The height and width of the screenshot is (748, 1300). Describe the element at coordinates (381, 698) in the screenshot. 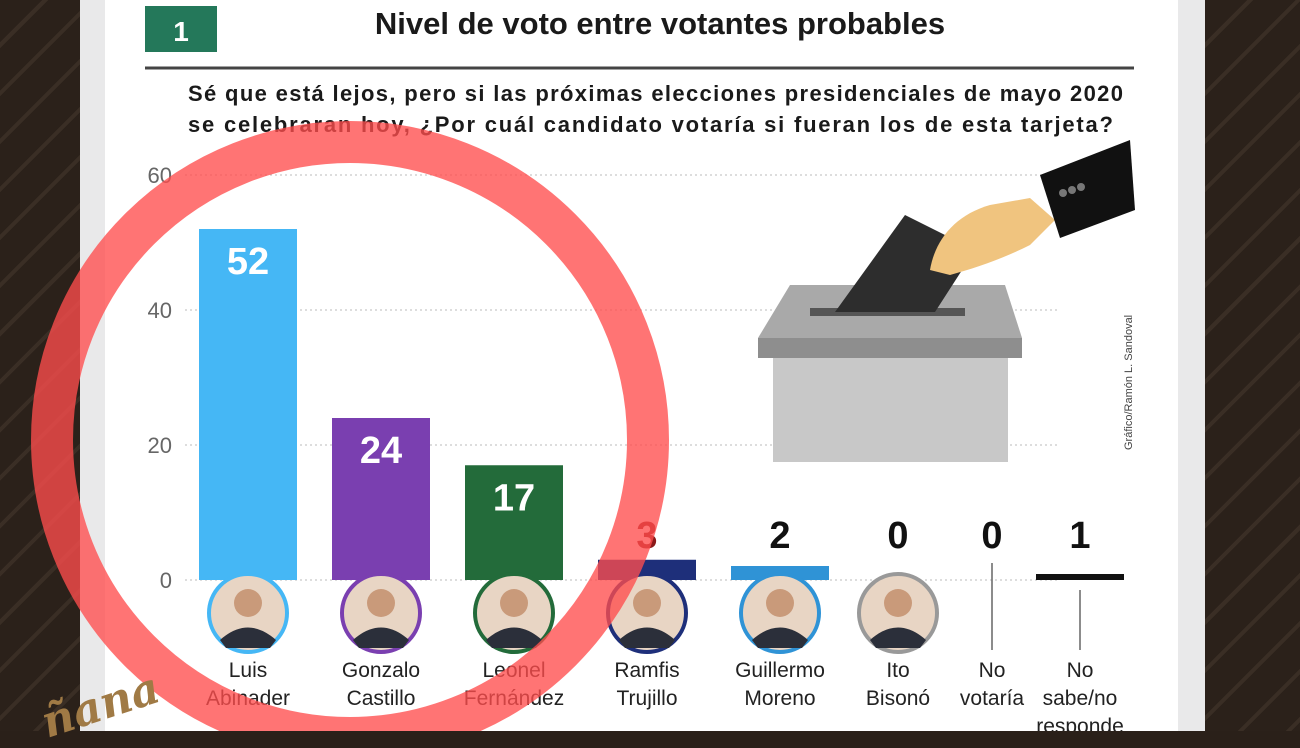

I see `category-label: Castillo` at that location.